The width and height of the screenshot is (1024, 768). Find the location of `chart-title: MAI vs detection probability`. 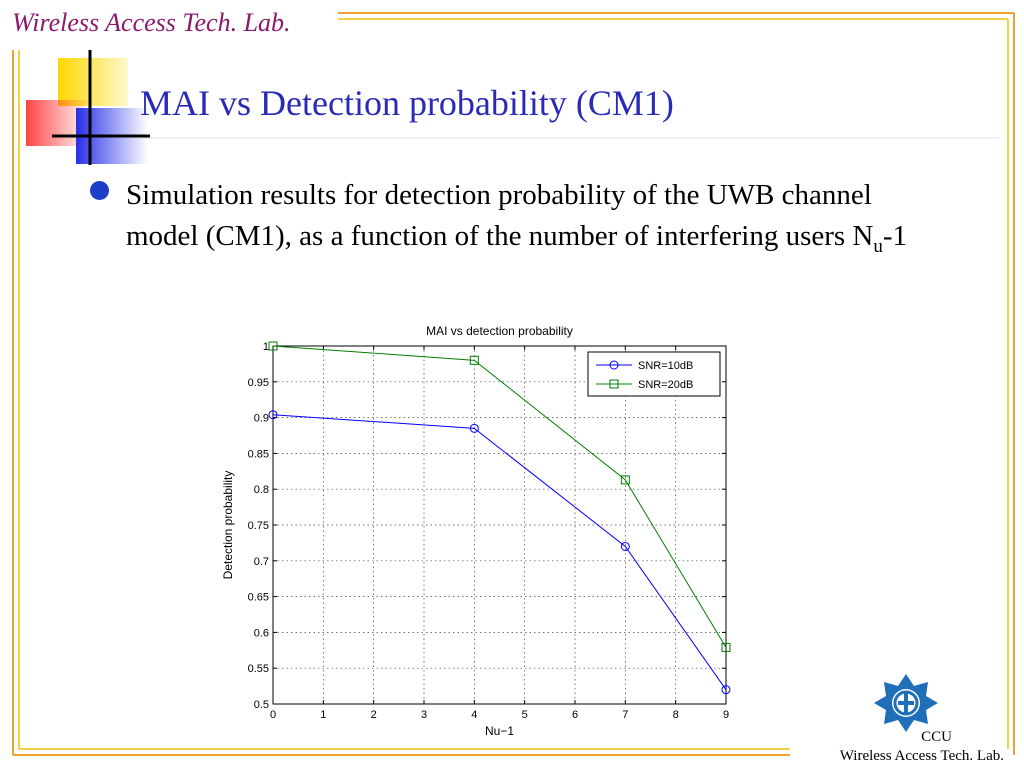

chart-title: MAI vs detection probability is located at coordinates (499, 331).